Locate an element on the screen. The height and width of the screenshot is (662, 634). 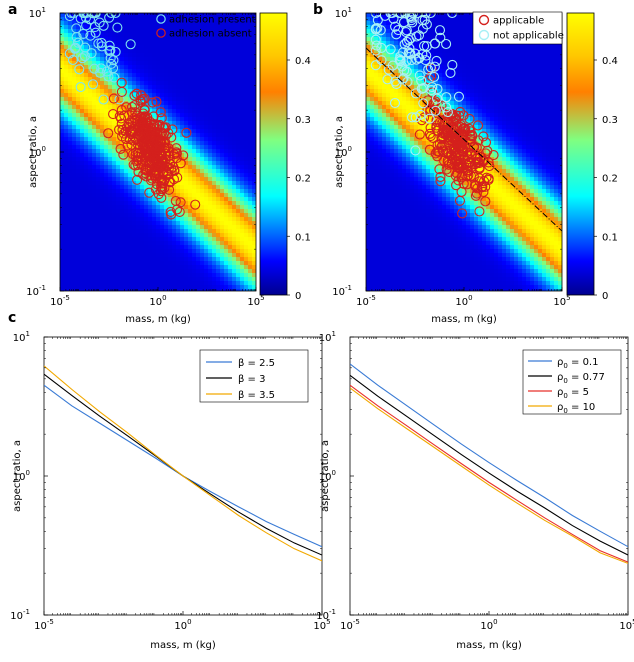
legend-marker-adhesion-present is located at coordinates (161, 19).